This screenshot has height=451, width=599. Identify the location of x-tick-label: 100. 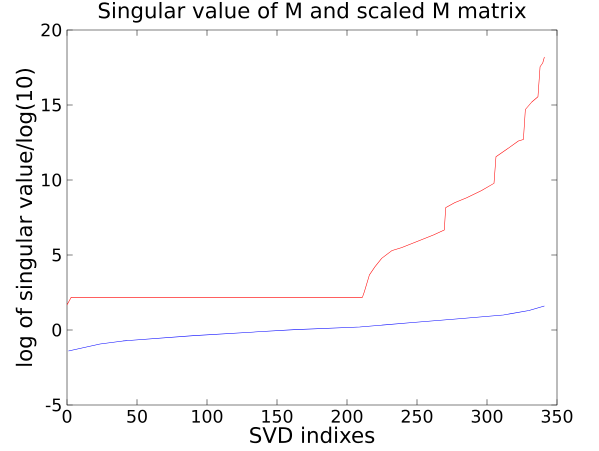
(207, 416).